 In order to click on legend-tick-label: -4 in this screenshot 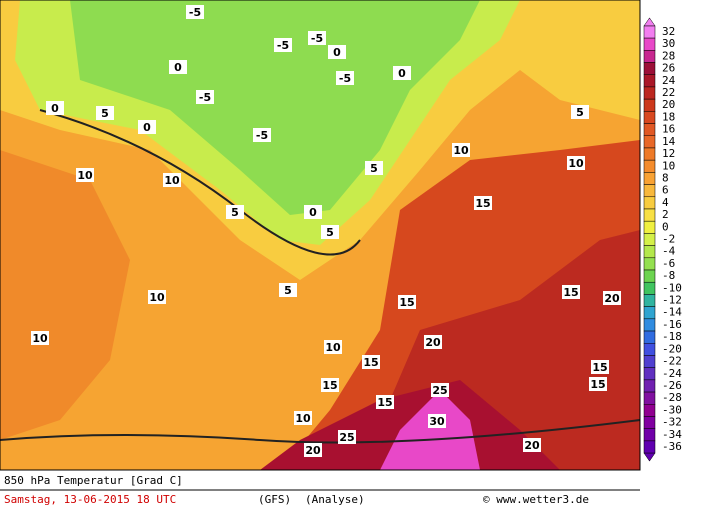, I will do `click(669, 251)`.